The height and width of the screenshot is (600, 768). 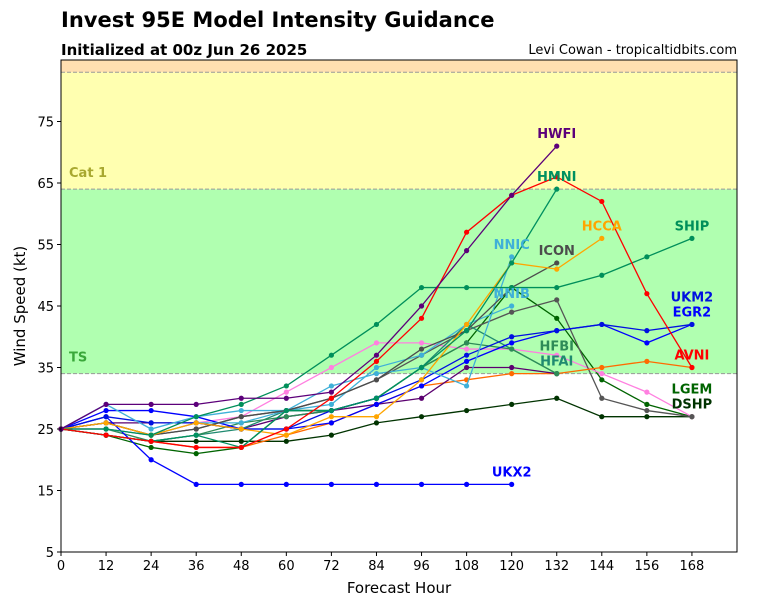 What do you see at coordinates (692, 226) in the screenshot?
I see `series-label: SHIP` at bounding box center [692, 226].